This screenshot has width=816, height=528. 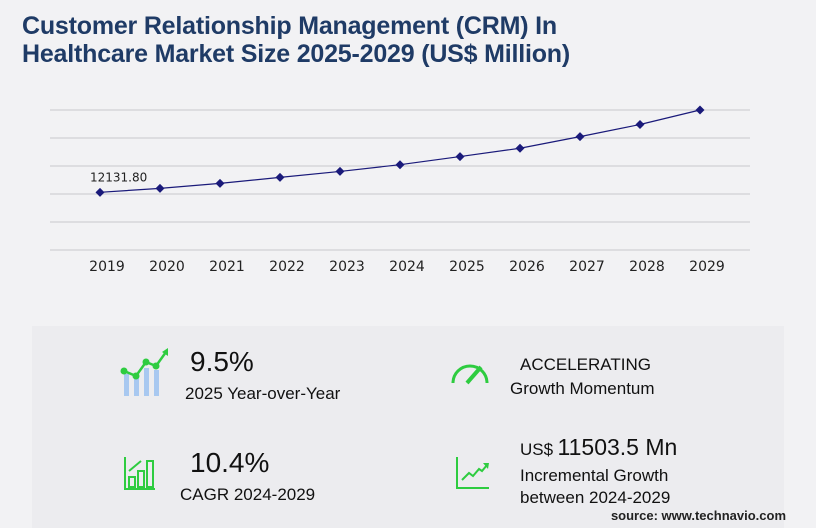 What do you see at coordinates (222, 361) in the screenshot?
I see `yoy-value: 9.5%` at bounding box center [222, 361].